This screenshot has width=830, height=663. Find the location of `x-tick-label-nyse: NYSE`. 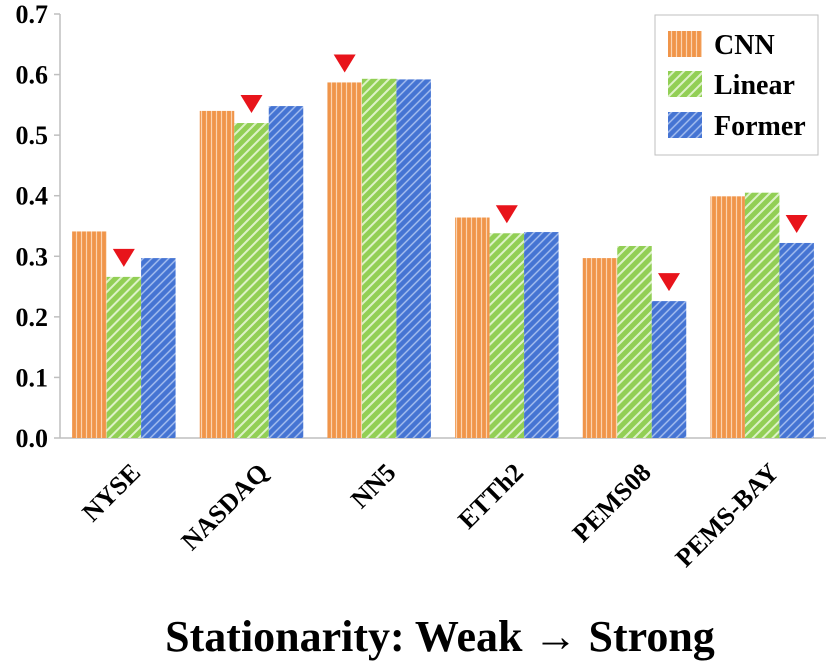

x-tick-label-nyse: NYSE is located at coordinates (112, 493).